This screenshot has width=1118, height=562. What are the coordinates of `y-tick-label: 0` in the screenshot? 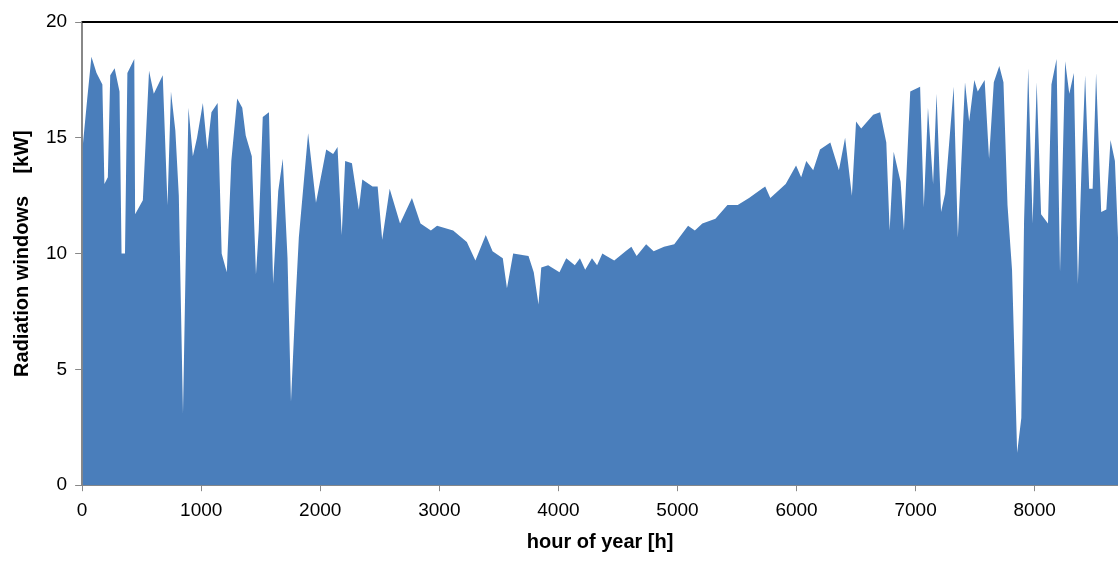 It's located at (62, 484).